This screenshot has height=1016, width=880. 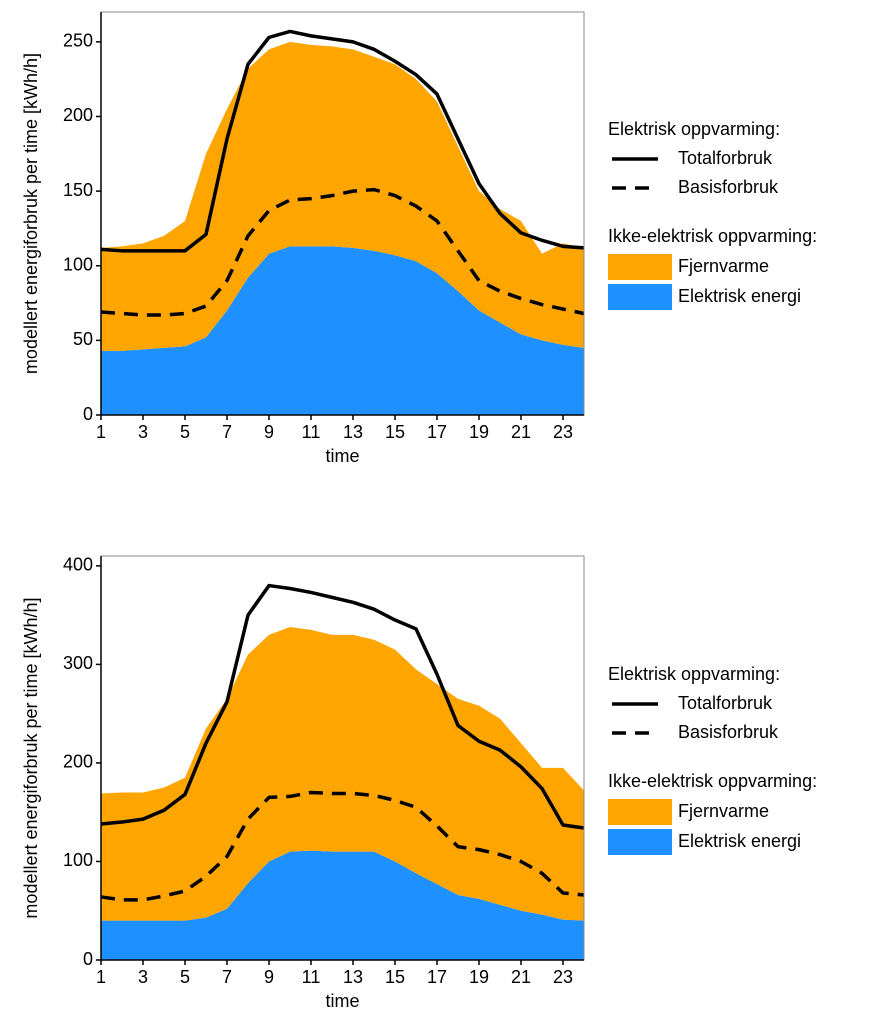 What do you see at coordinates (78, 41) in the screenshot?
I see `y-tick-label: 250` at bounding box center [78, 41].